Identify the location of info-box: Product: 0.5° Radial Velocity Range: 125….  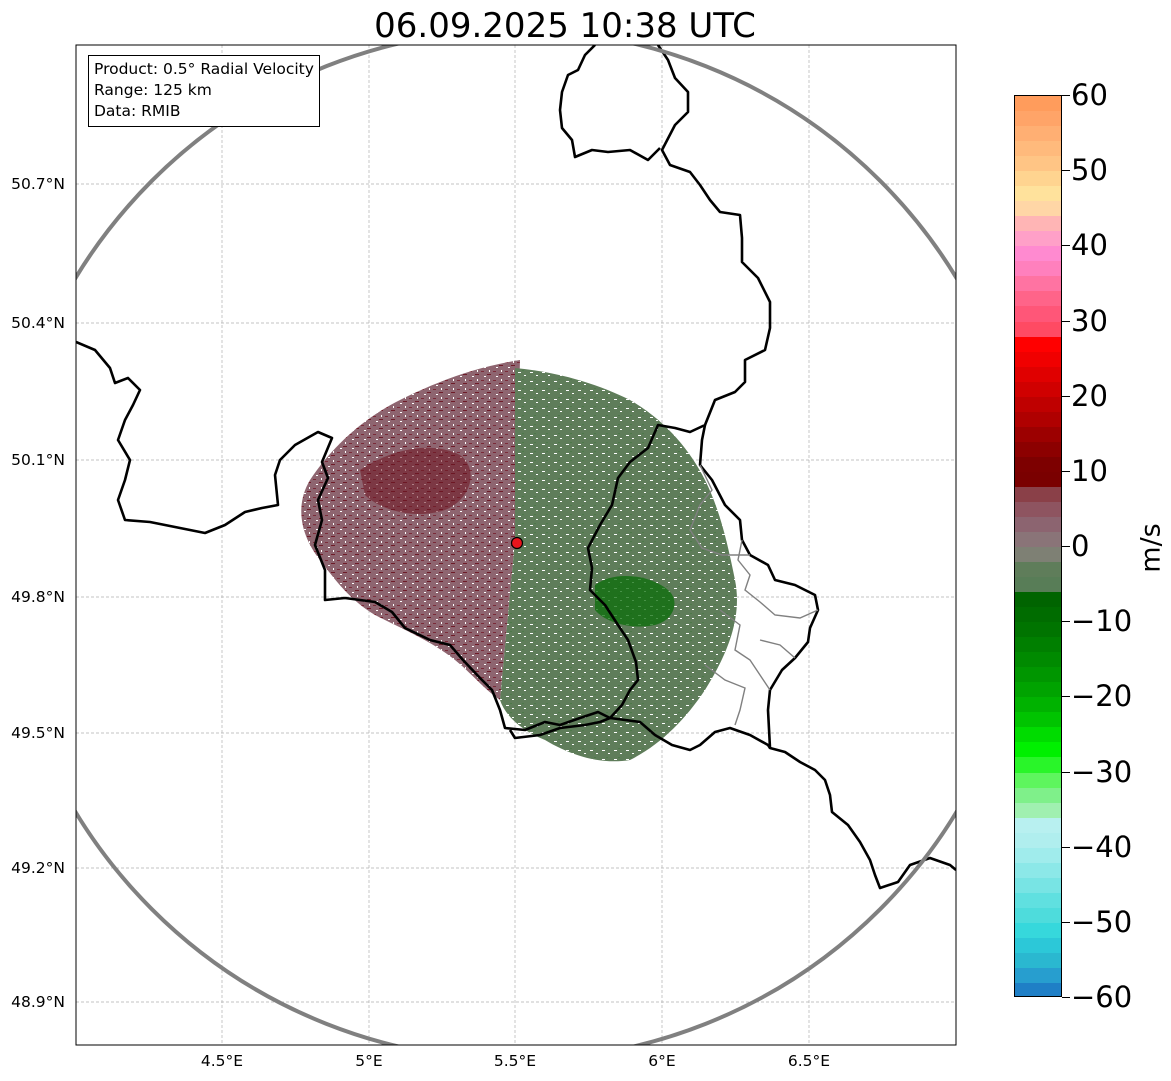
(204, 91).